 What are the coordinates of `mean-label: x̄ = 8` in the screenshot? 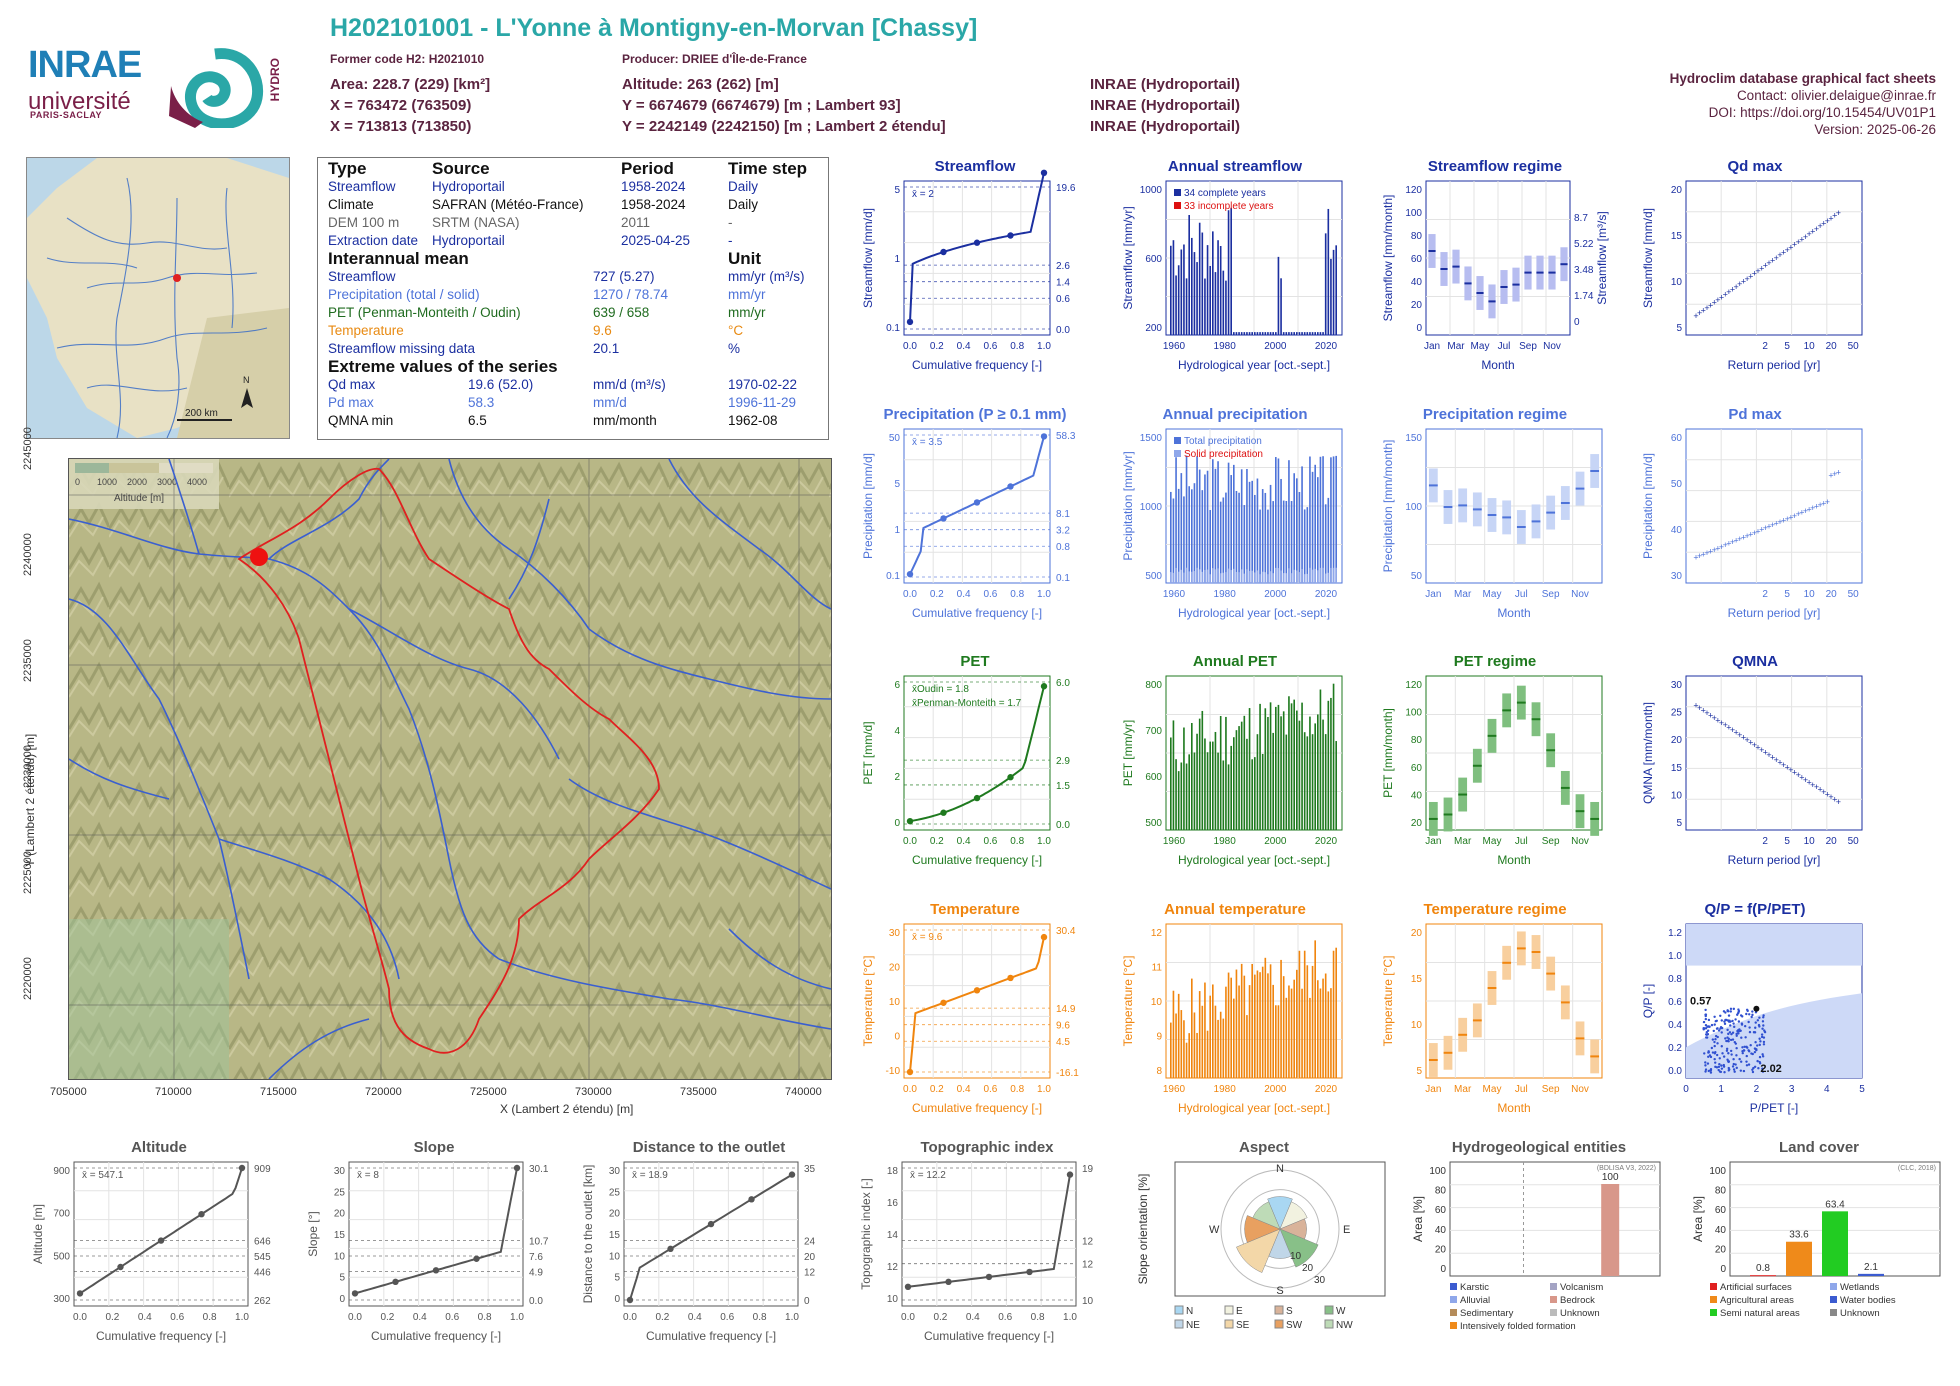 It's located at (368, 1175).